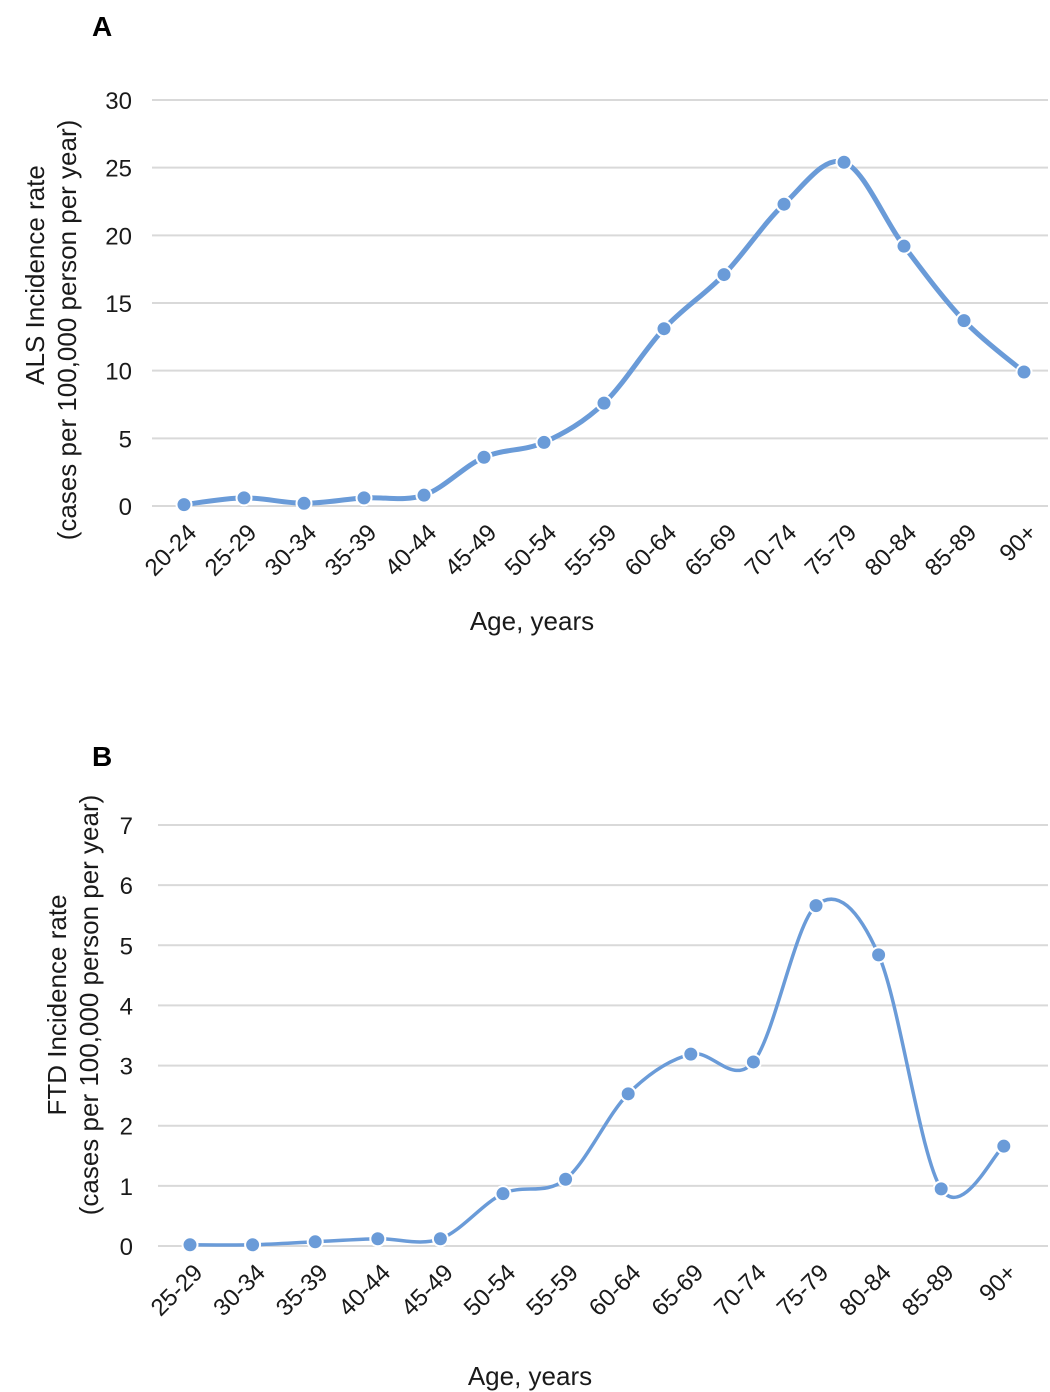  Describe the element at coordinates (118, 372) in the screenshot. I see `y-tick-label: 10` at that location.